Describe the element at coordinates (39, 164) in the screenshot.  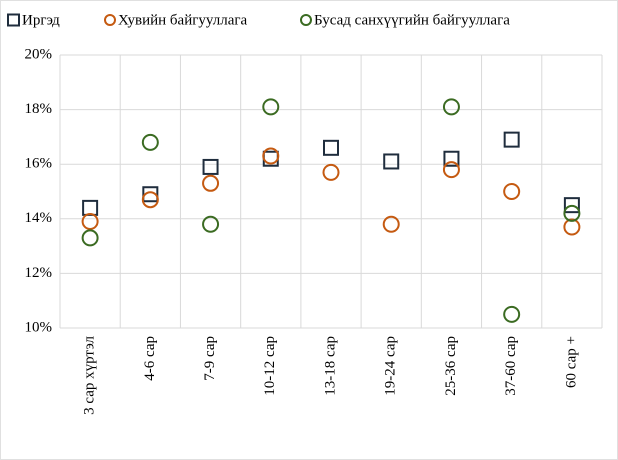
I see `y-tick-label: 16%` at that location.